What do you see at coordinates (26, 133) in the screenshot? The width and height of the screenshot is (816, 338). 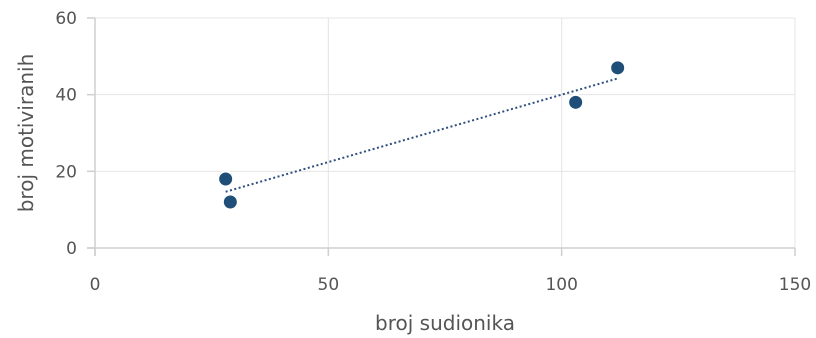 I see `y-axis-title: broj motiviranih` at bounding box center [26, 133].